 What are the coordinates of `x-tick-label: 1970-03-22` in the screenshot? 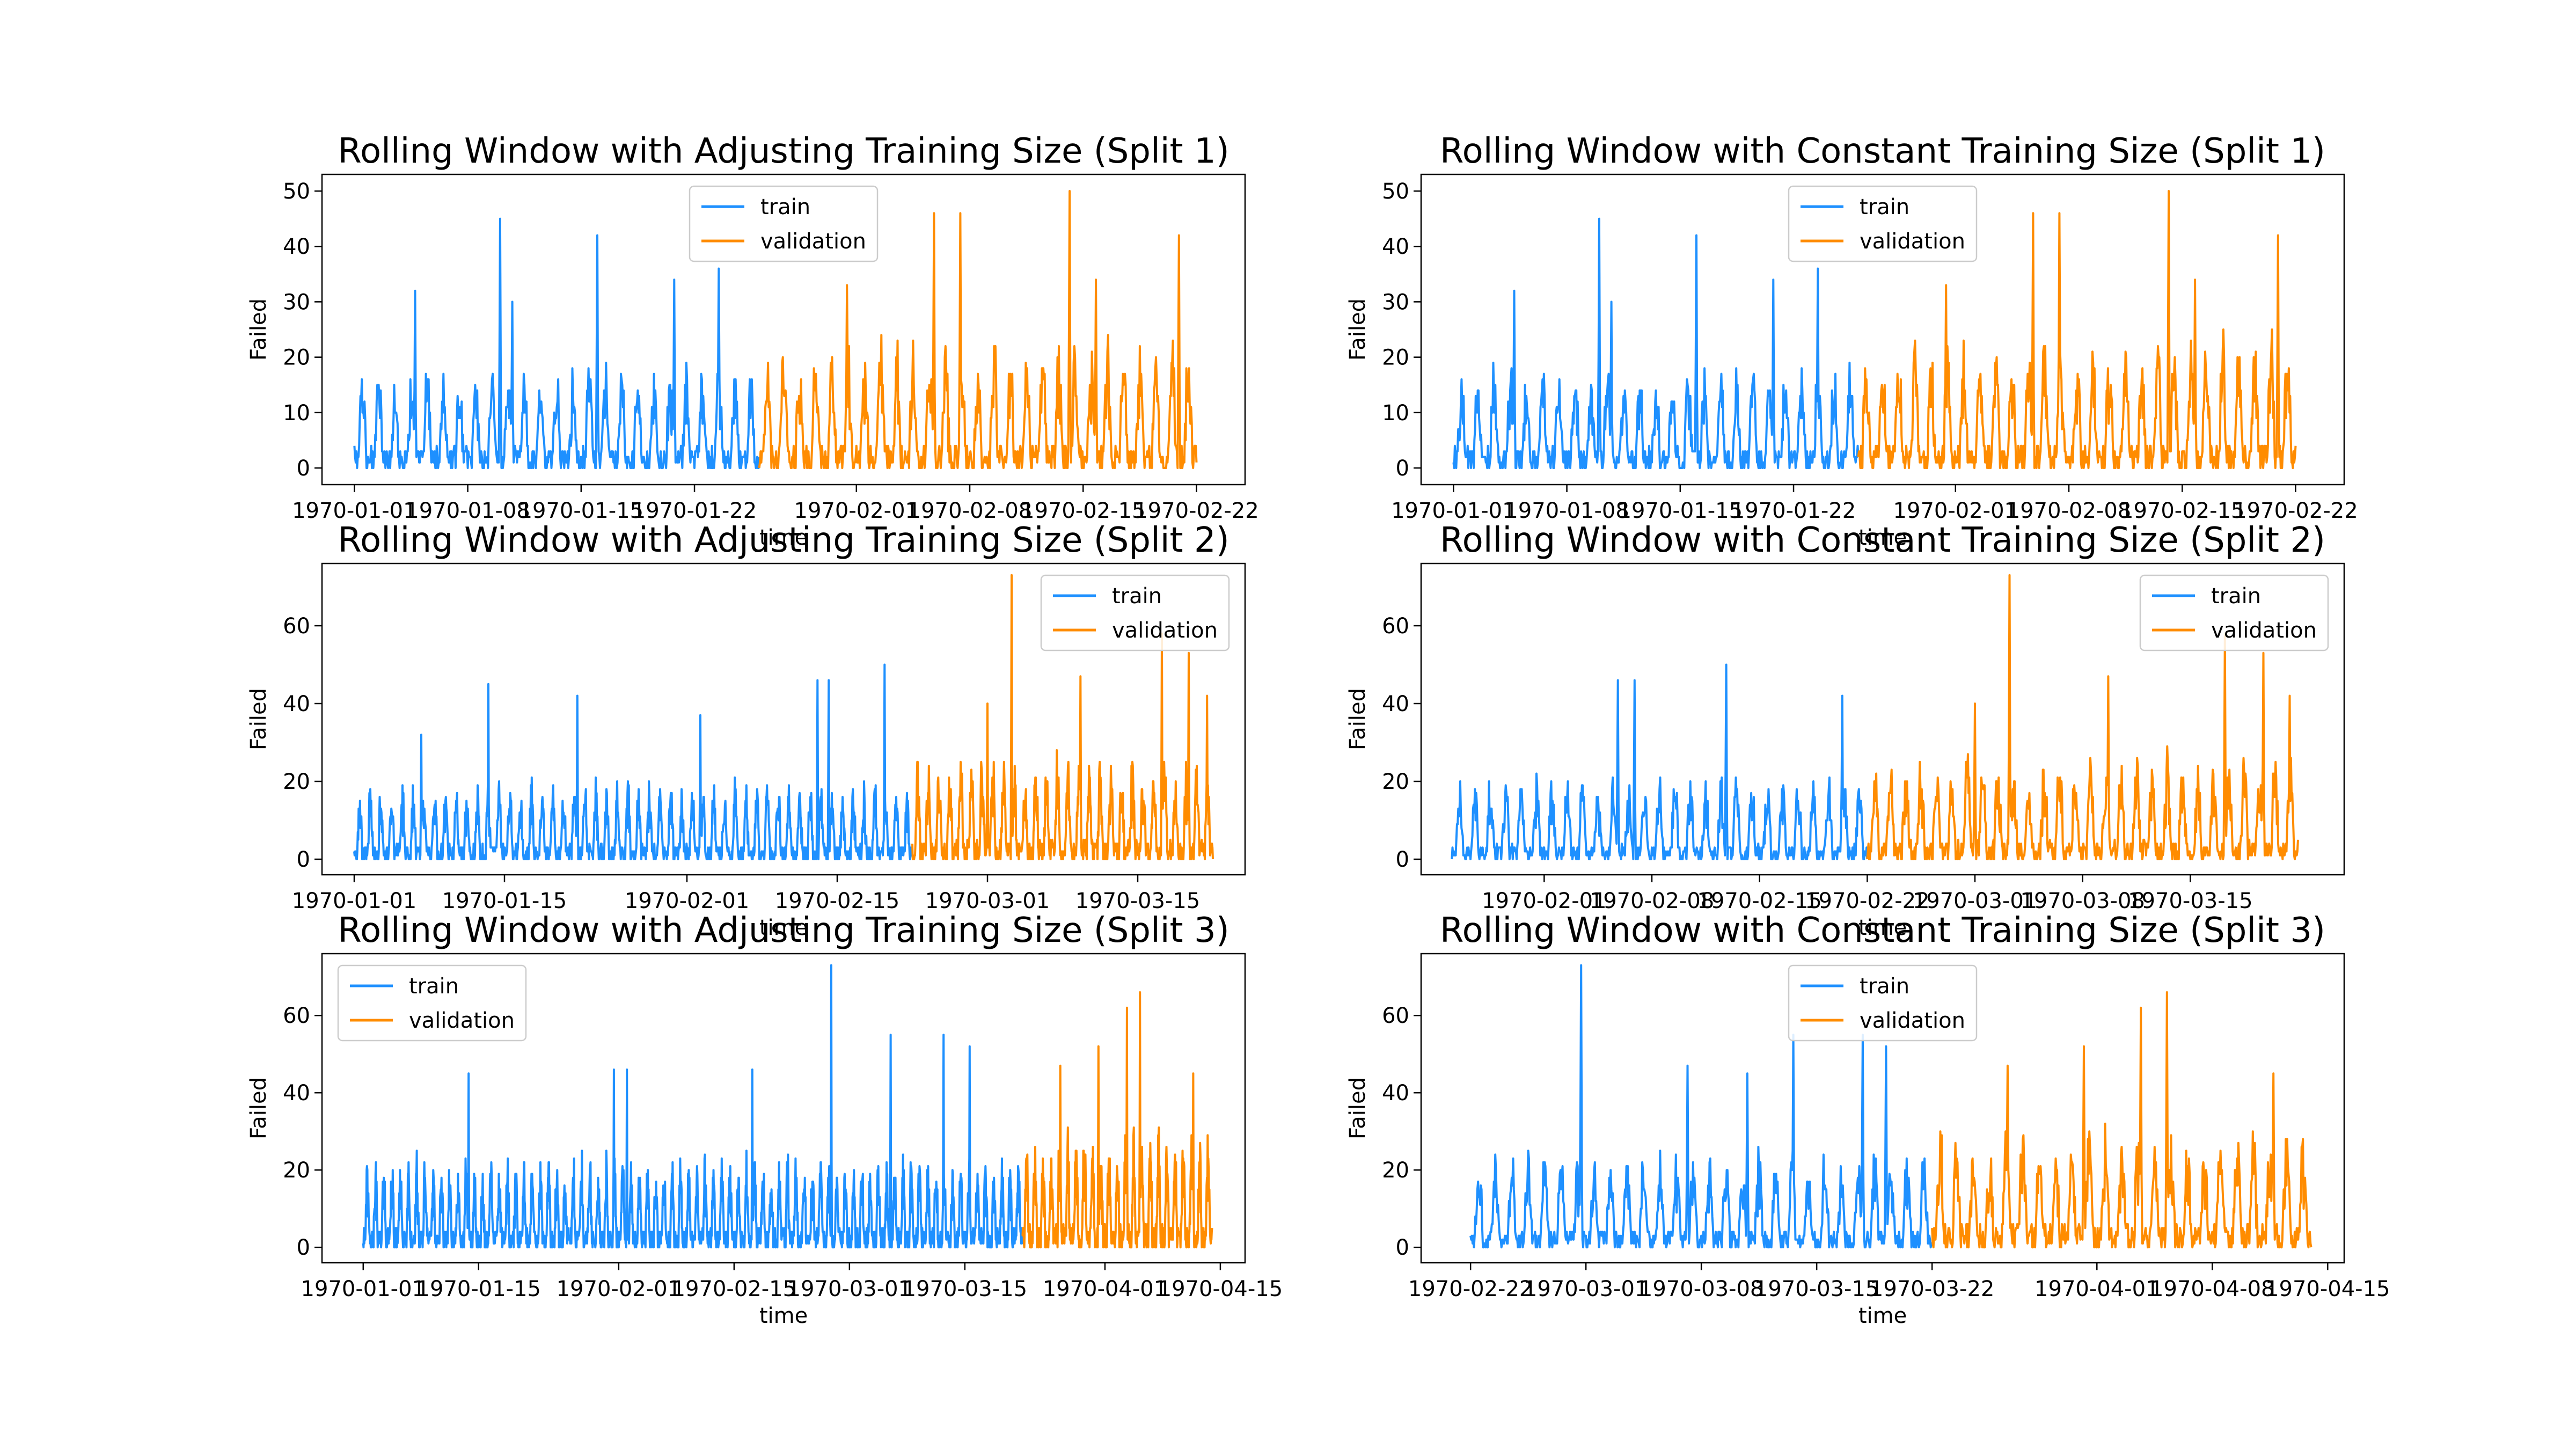 It's located at (1932, 1289).